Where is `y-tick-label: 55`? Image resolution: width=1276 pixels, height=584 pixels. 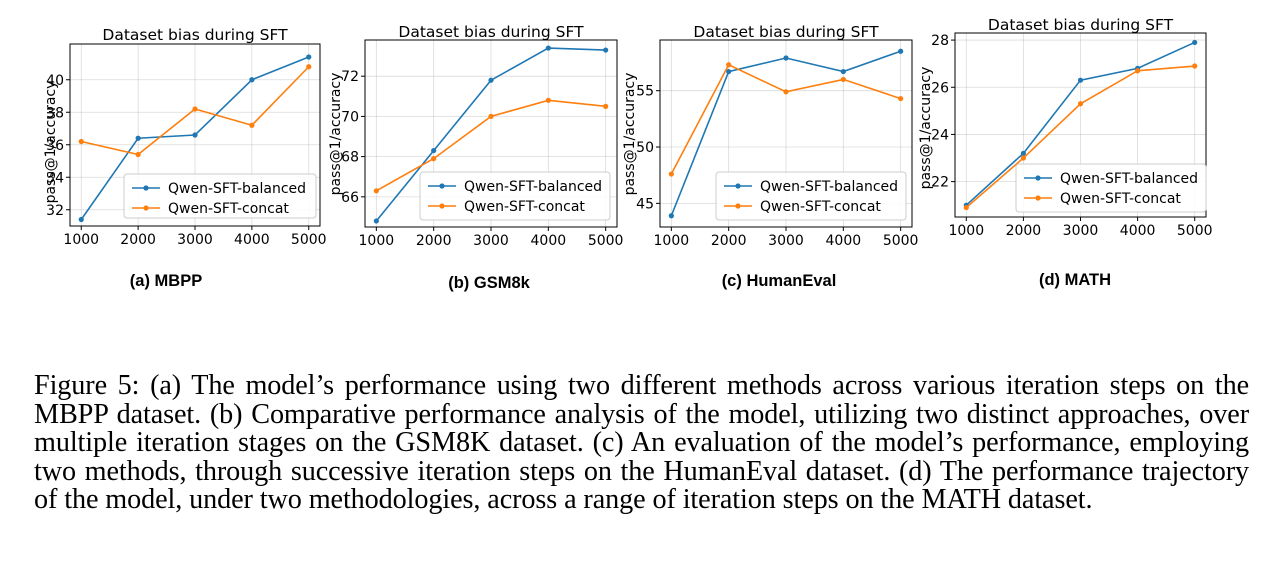 y-tick-label: 55 is located at coordinates (645, 92).